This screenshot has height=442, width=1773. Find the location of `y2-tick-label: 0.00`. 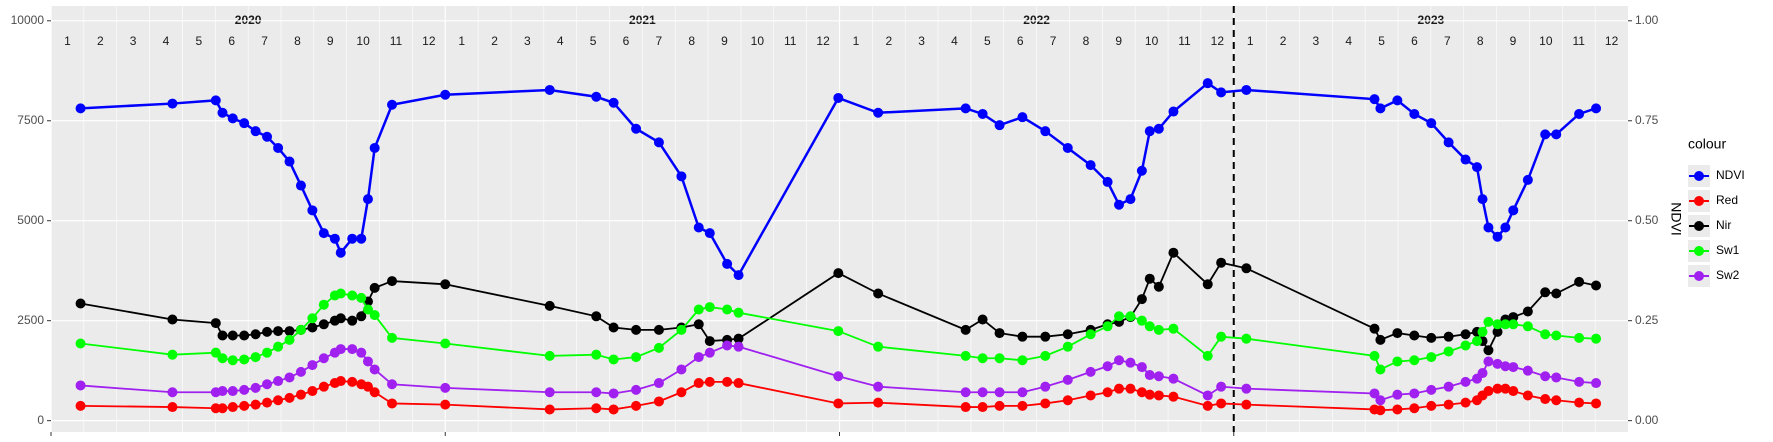

y2-tick-label: 0.00 is located at coordinates (1647, 420).